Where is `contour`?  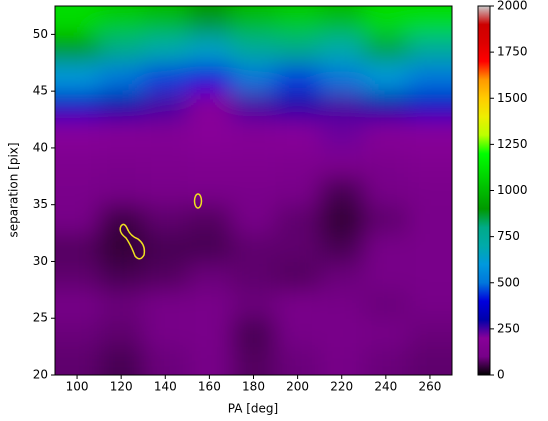
contour is located at coordinates (198, 201).